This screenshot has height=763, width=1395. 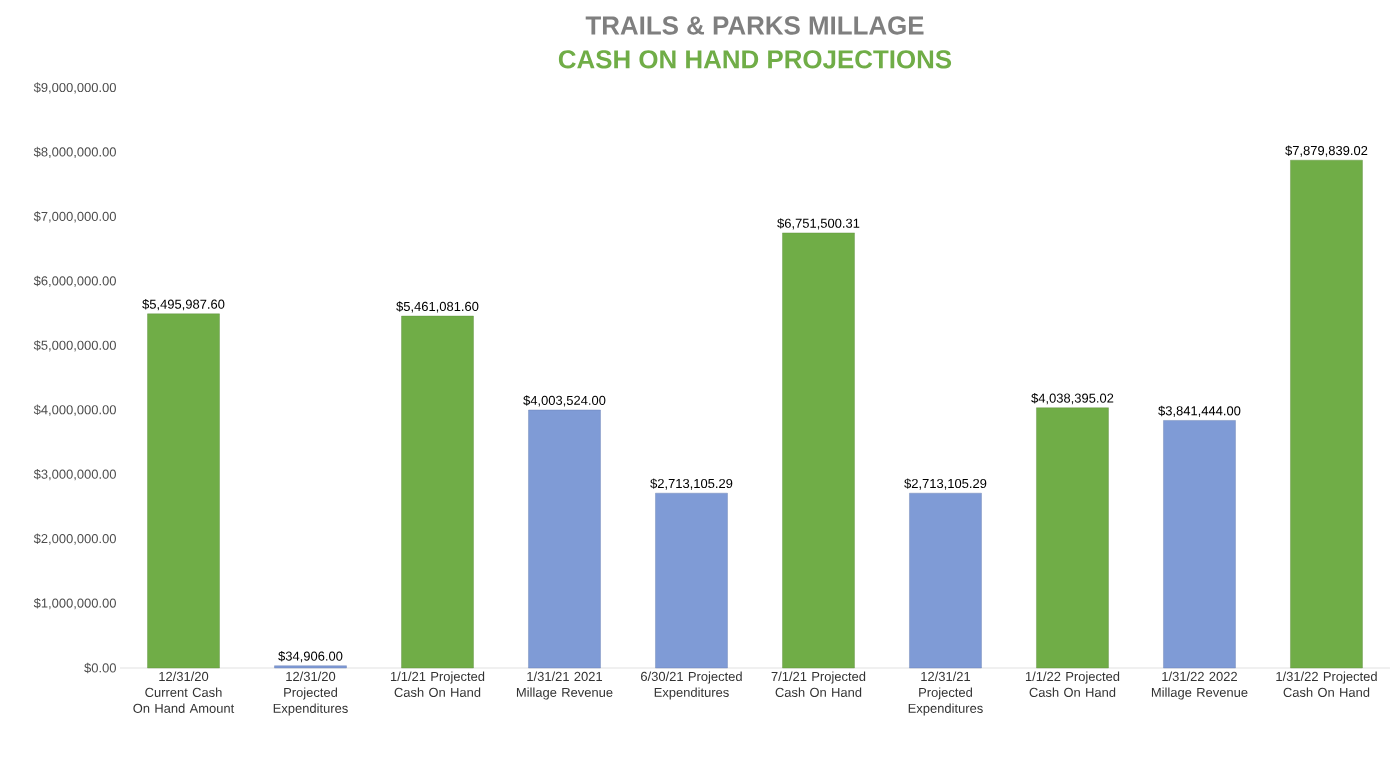 I want to click on y-tick-label: $0.00, so click(x=100, y=668).